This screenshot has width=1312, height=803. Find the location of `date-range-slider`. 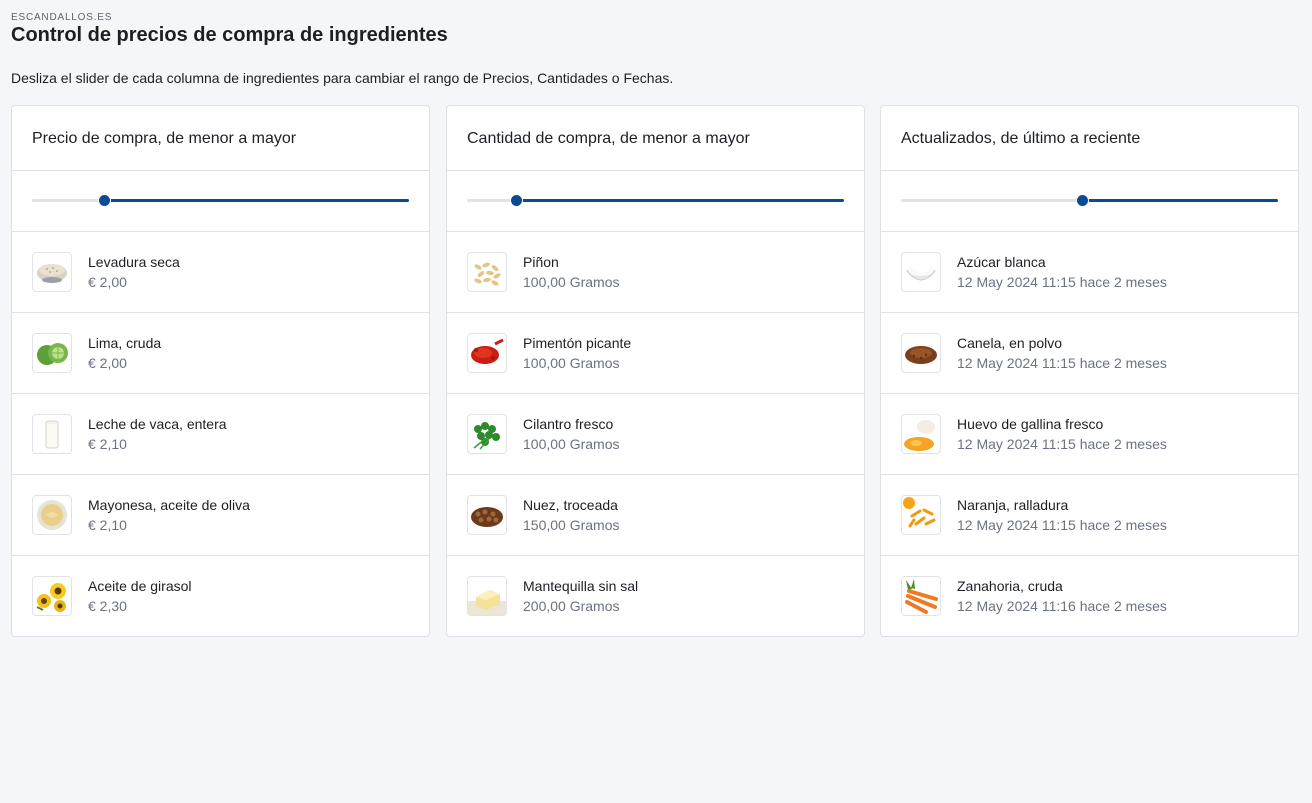

date-range-slider is located at coordinates (1089, 200).